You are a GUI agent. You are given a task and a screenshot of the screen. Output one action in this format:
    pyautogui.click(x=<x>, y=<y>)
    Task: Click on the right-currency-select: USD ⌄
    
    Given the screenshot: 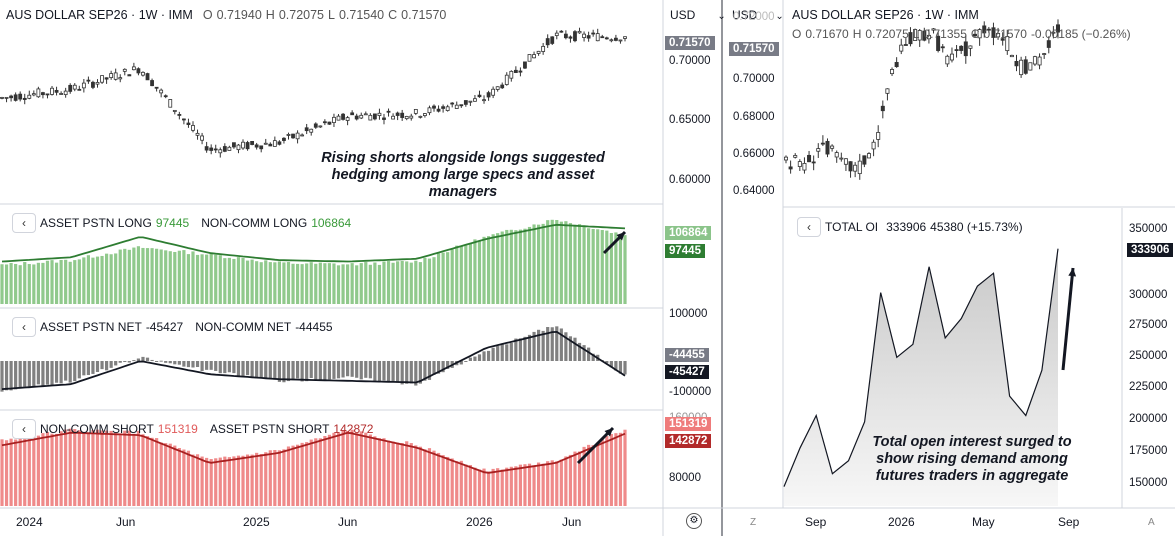 What is the action you would take?
    pyautogui.click(x=758, y=15)
    